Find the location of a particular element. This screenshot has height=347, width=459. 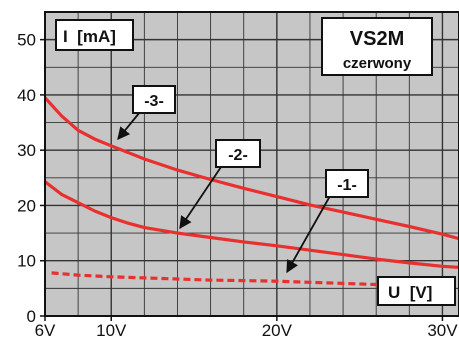

y-tick-label: 10 is located at coordinates (26, 261).